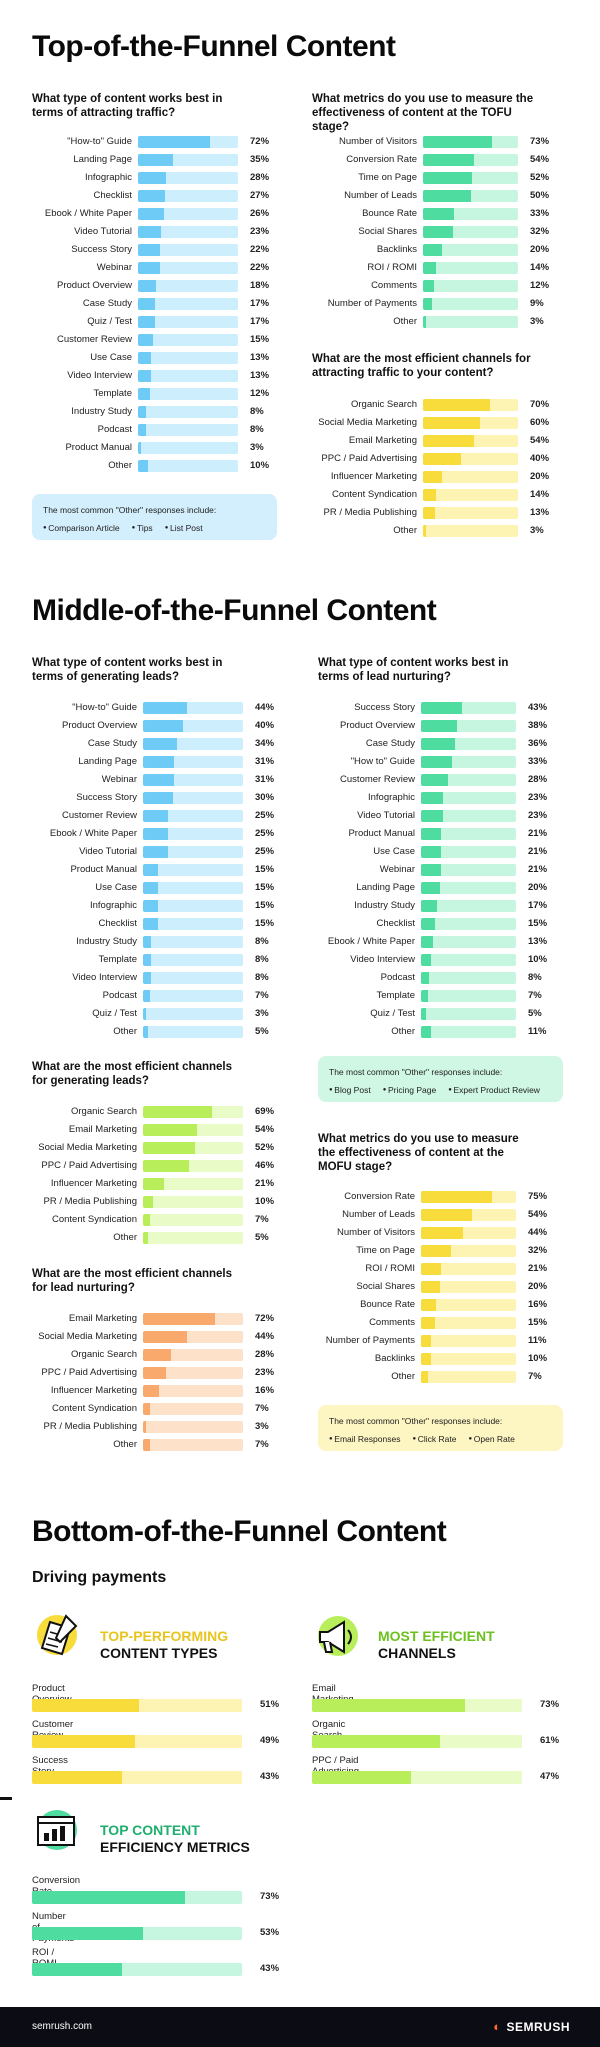 This screenshot has height=2047, width=600. Describe the element at coordinates (372, 303) in the screenshot. I see `bar-label: Number of Payments` at that location.